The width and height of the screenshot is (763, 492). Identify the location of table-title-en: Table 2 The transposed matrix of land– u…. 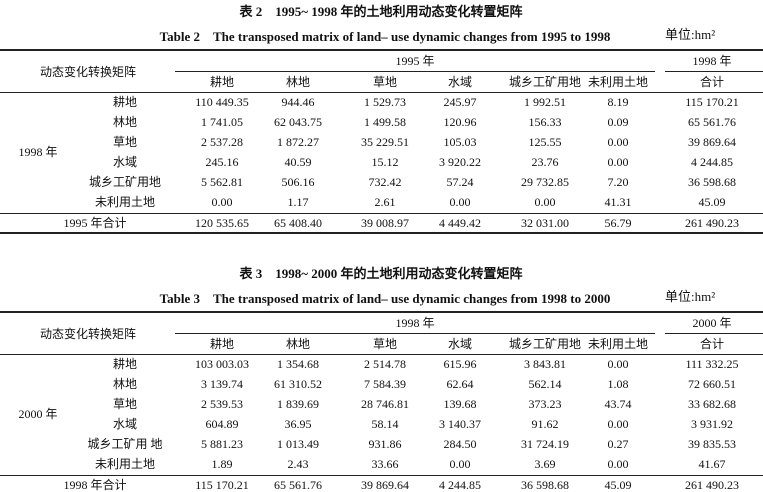
(385, 36).